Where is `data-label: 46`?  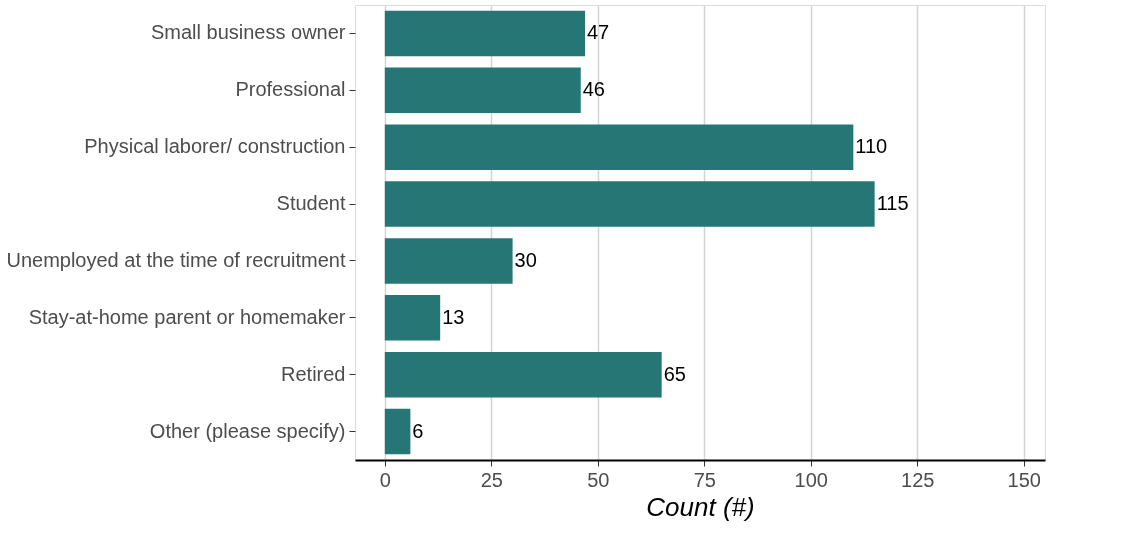
data-label: 46 is located at coordinates (593, 89).